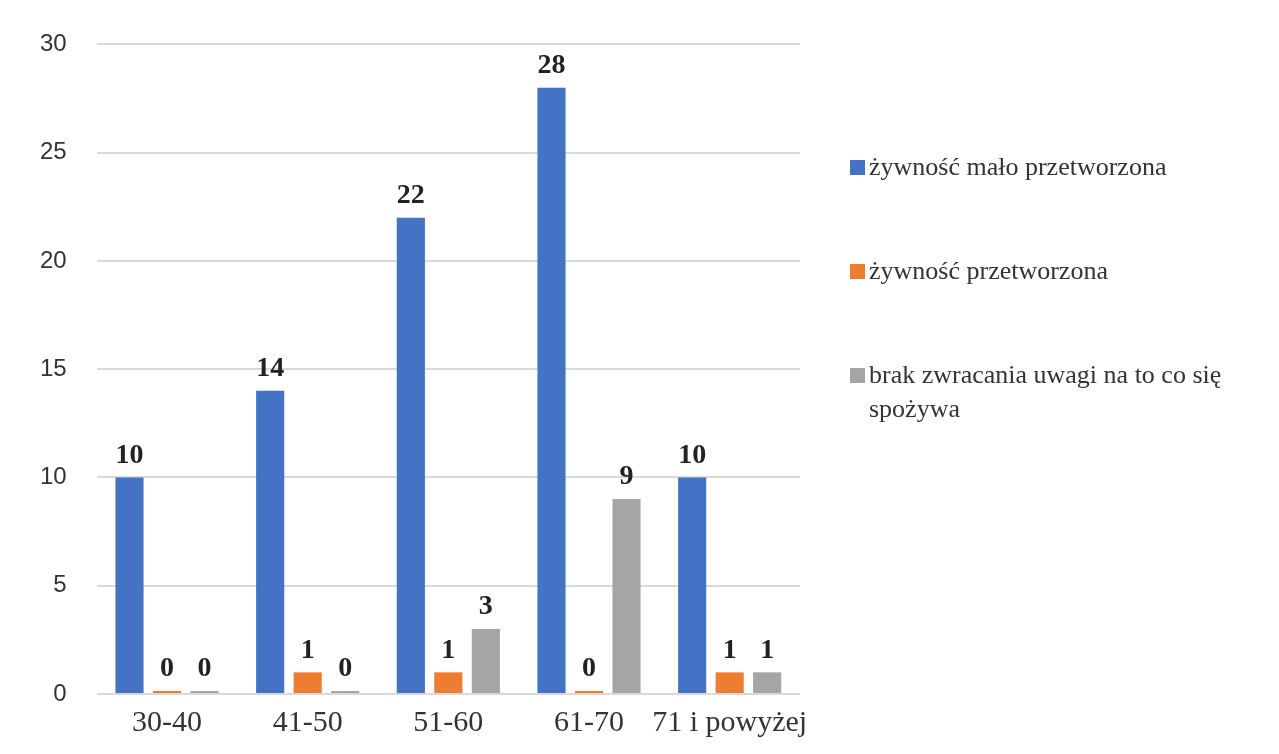 This screenshot has width=1279, height=754. What do you see at coordinates (1018, 167) in the screenshot?
I see `legend-label: żywność mało przetworzona` at bounding box center [1018, 167].